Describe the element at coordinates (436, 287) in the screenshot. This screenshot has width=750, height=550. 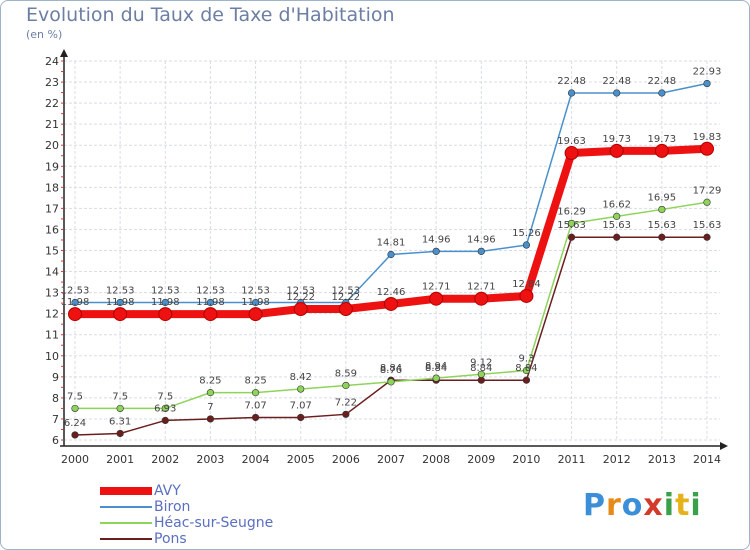
I see `data-label: 12.71` at that location.